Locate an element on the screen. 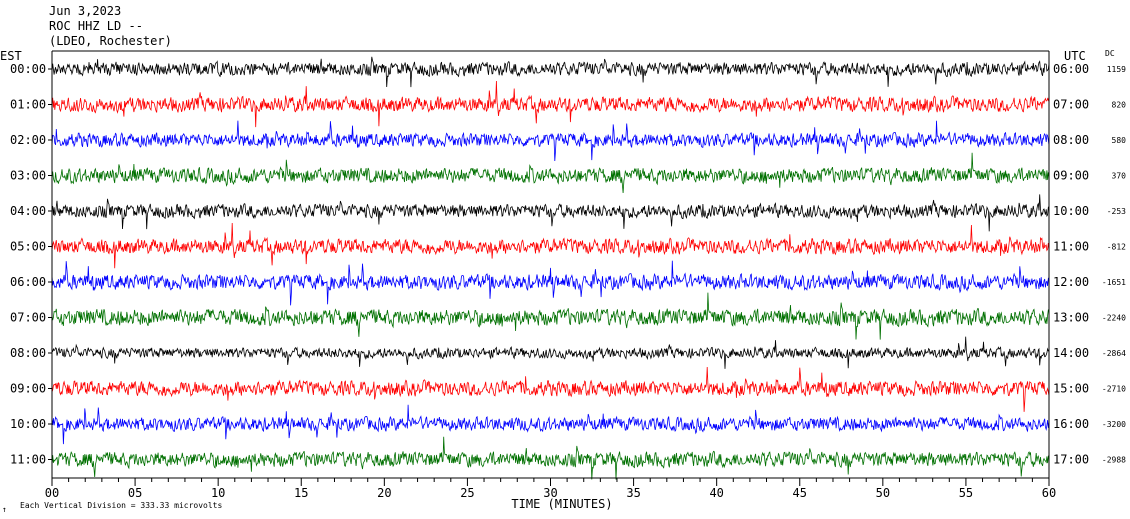 The height and width of the screenshot is (519, 1130). dc-value-7: -2240 is located at coordinates (1114, 318).